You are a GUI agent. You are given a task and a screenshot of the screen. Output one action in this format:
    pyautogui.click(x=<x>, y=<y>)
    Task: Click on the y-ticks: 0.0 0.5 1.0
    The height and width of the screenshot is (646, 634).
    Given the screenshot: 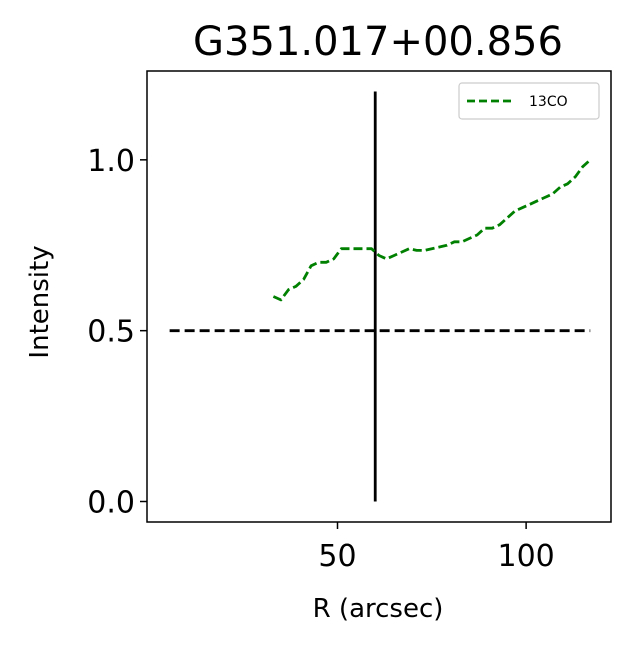 What is the action you would take?
    pyautogui.click(x=117, y=332)
    